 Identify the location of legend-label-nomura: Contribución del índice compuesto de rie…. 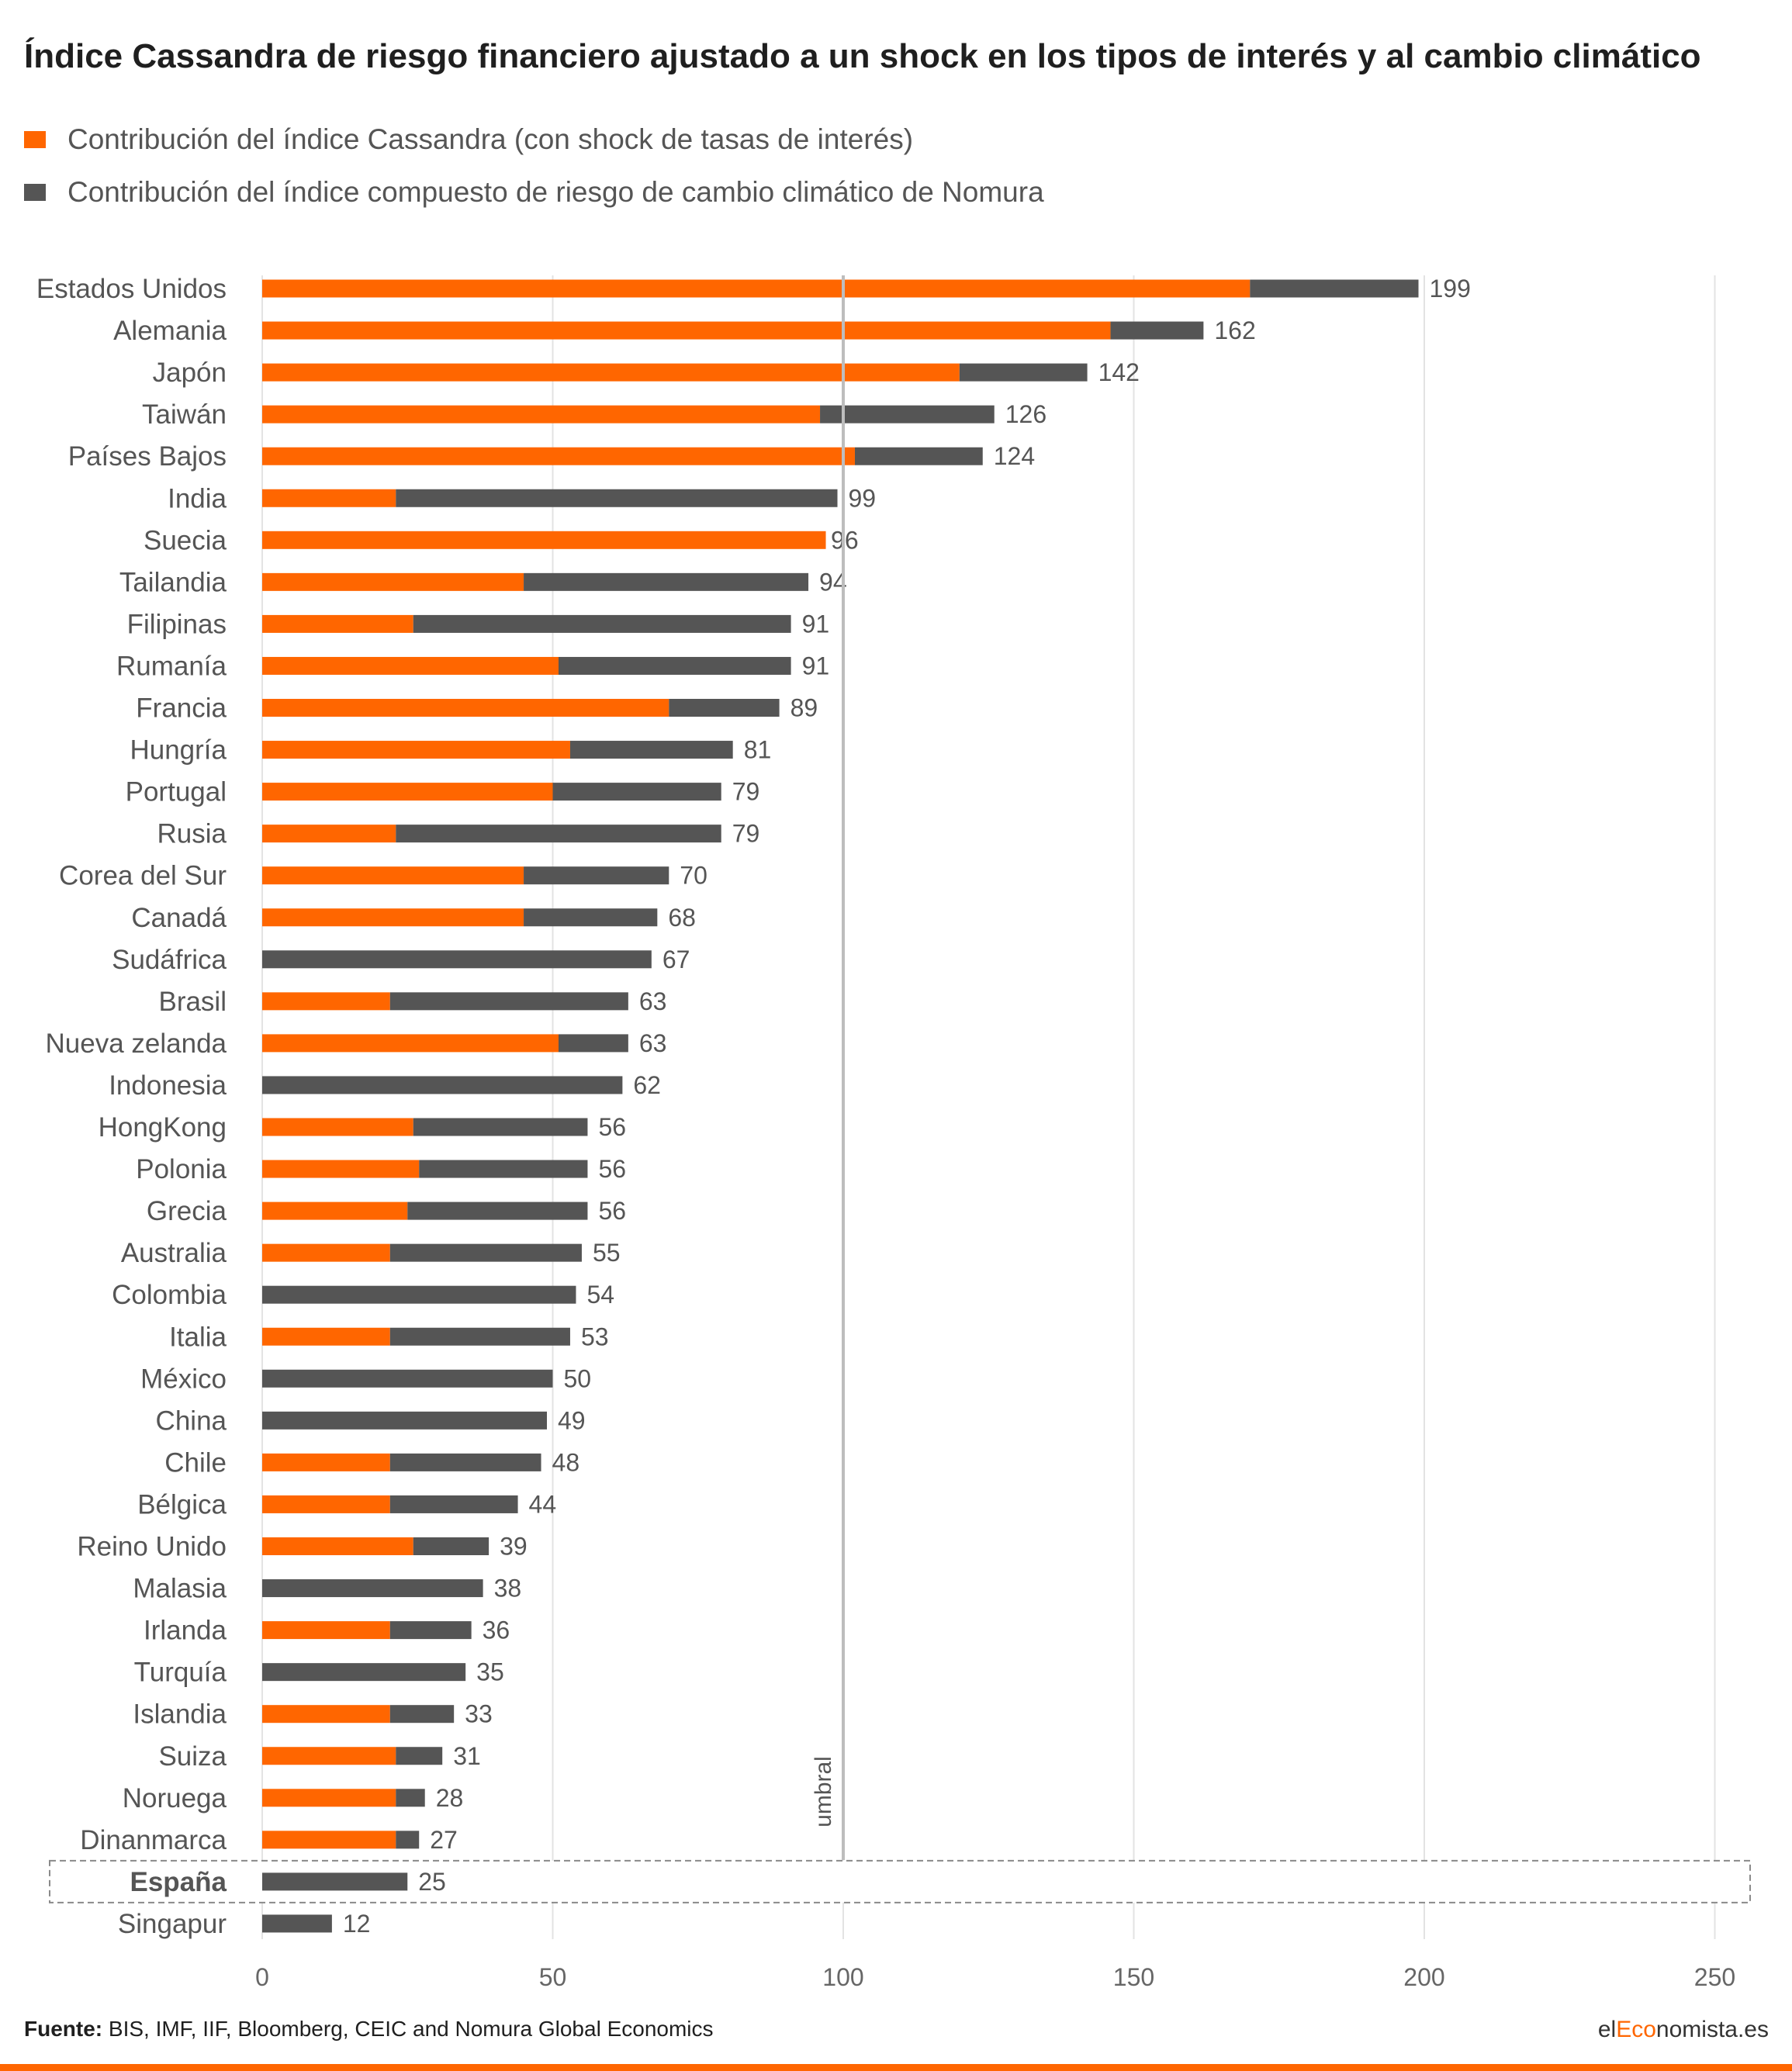
(555, 192).